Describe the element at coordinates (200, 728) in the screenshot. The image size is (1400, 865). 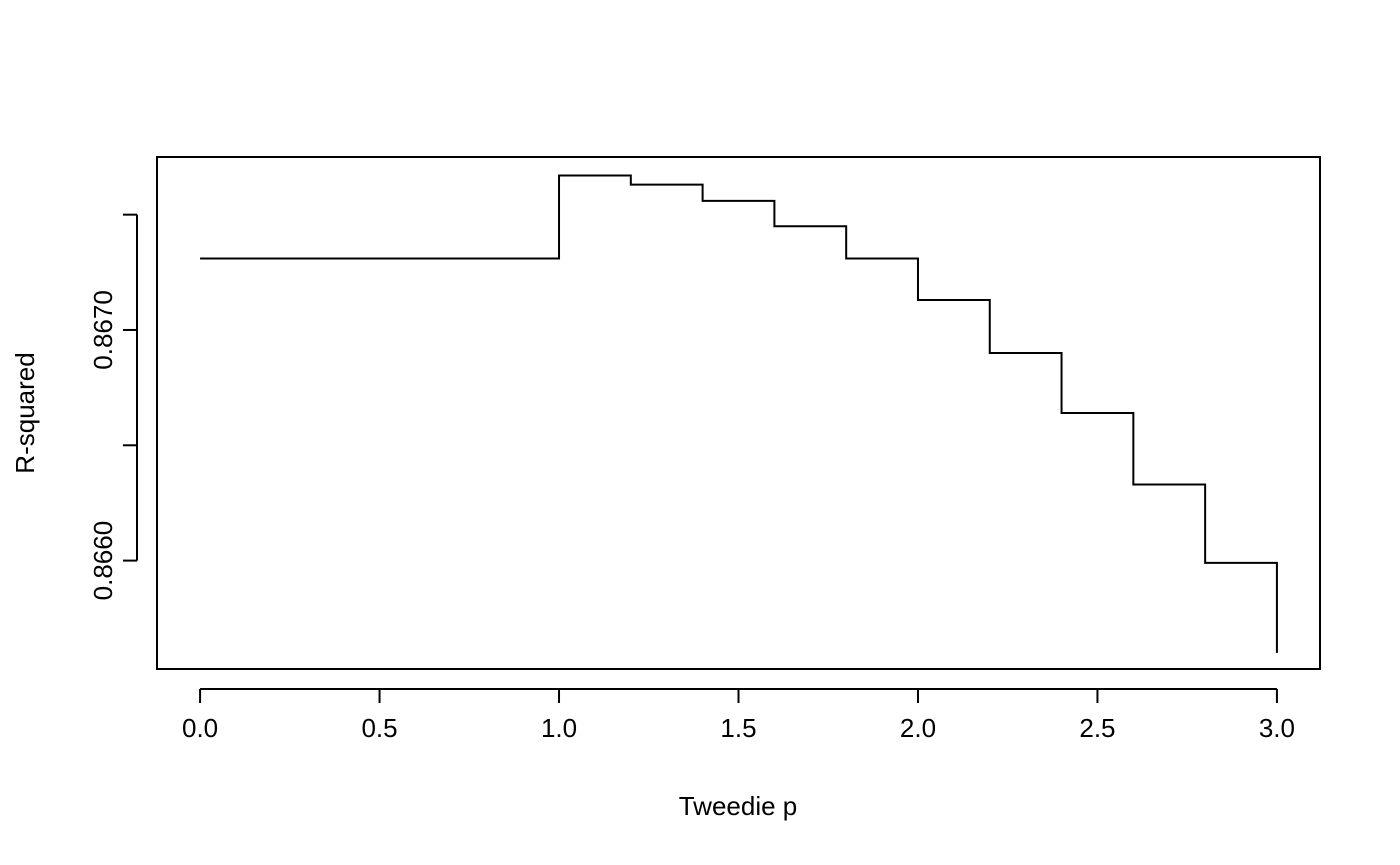
I see `x-tick-label: 0.0` at that location.